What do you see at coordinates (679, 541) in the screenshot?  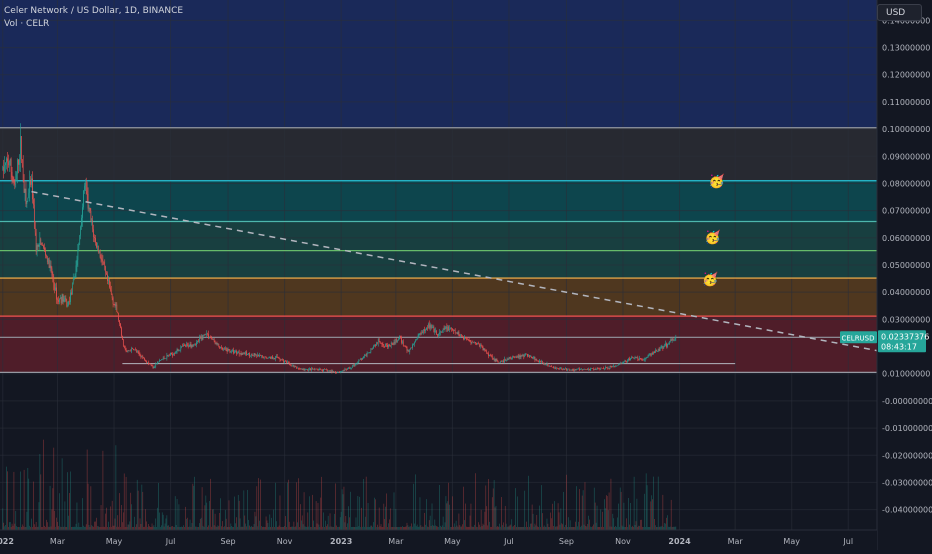 I see `x-tick-12: 2024` at bounding box center [679, 541].